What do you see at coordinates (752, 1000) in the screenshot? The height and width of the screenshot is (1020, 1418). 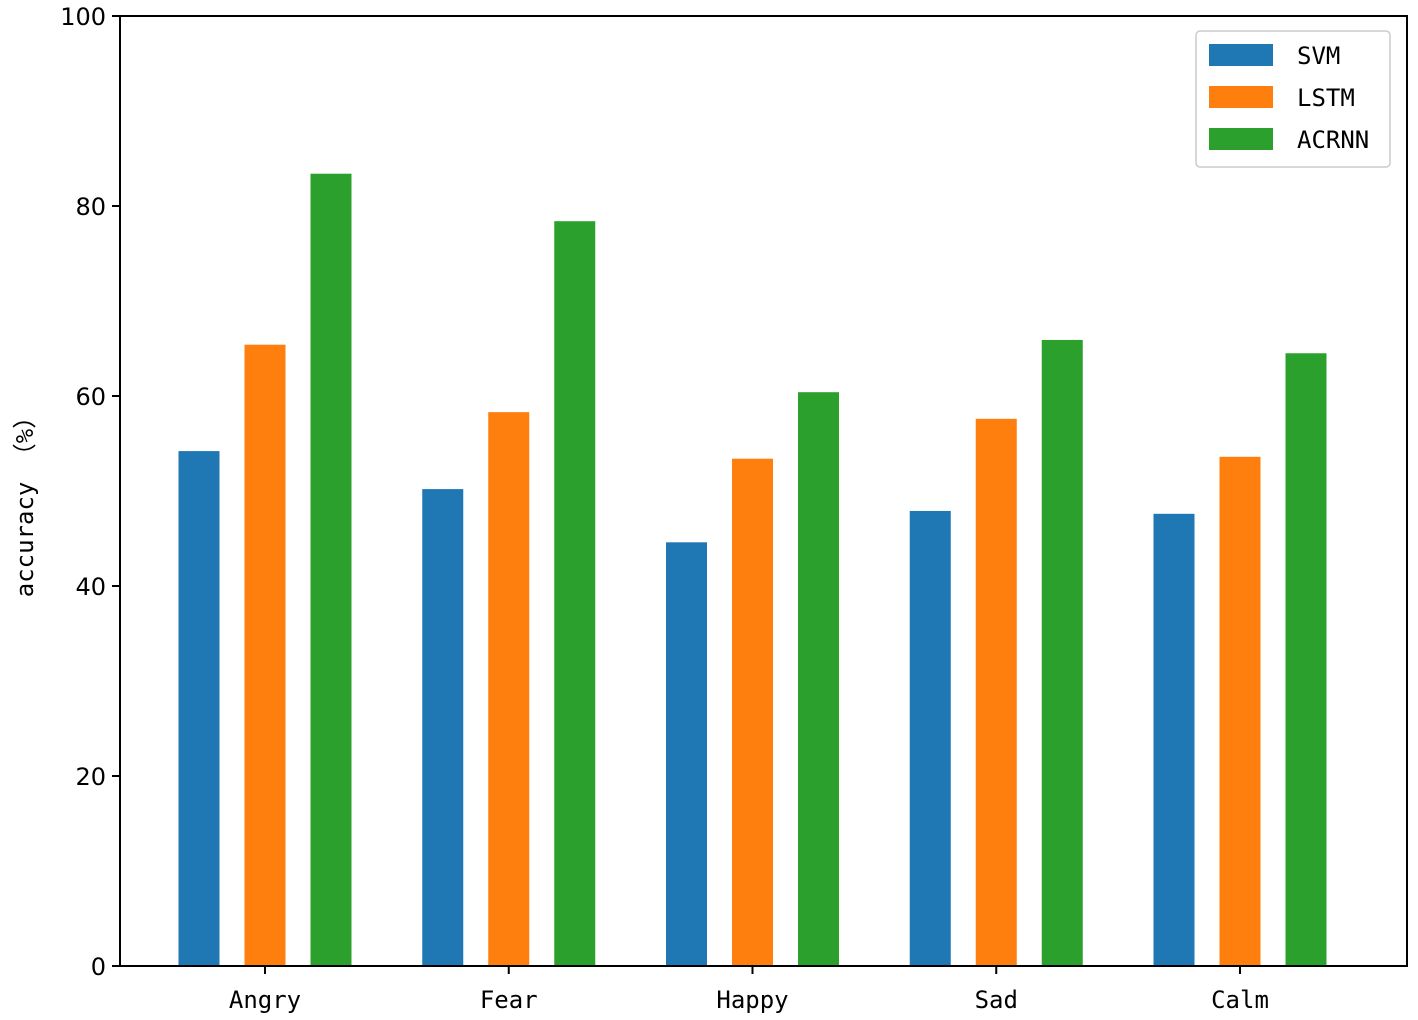 I see `x-tick-label-happy: Happy` at bounding box center [752, 1000].